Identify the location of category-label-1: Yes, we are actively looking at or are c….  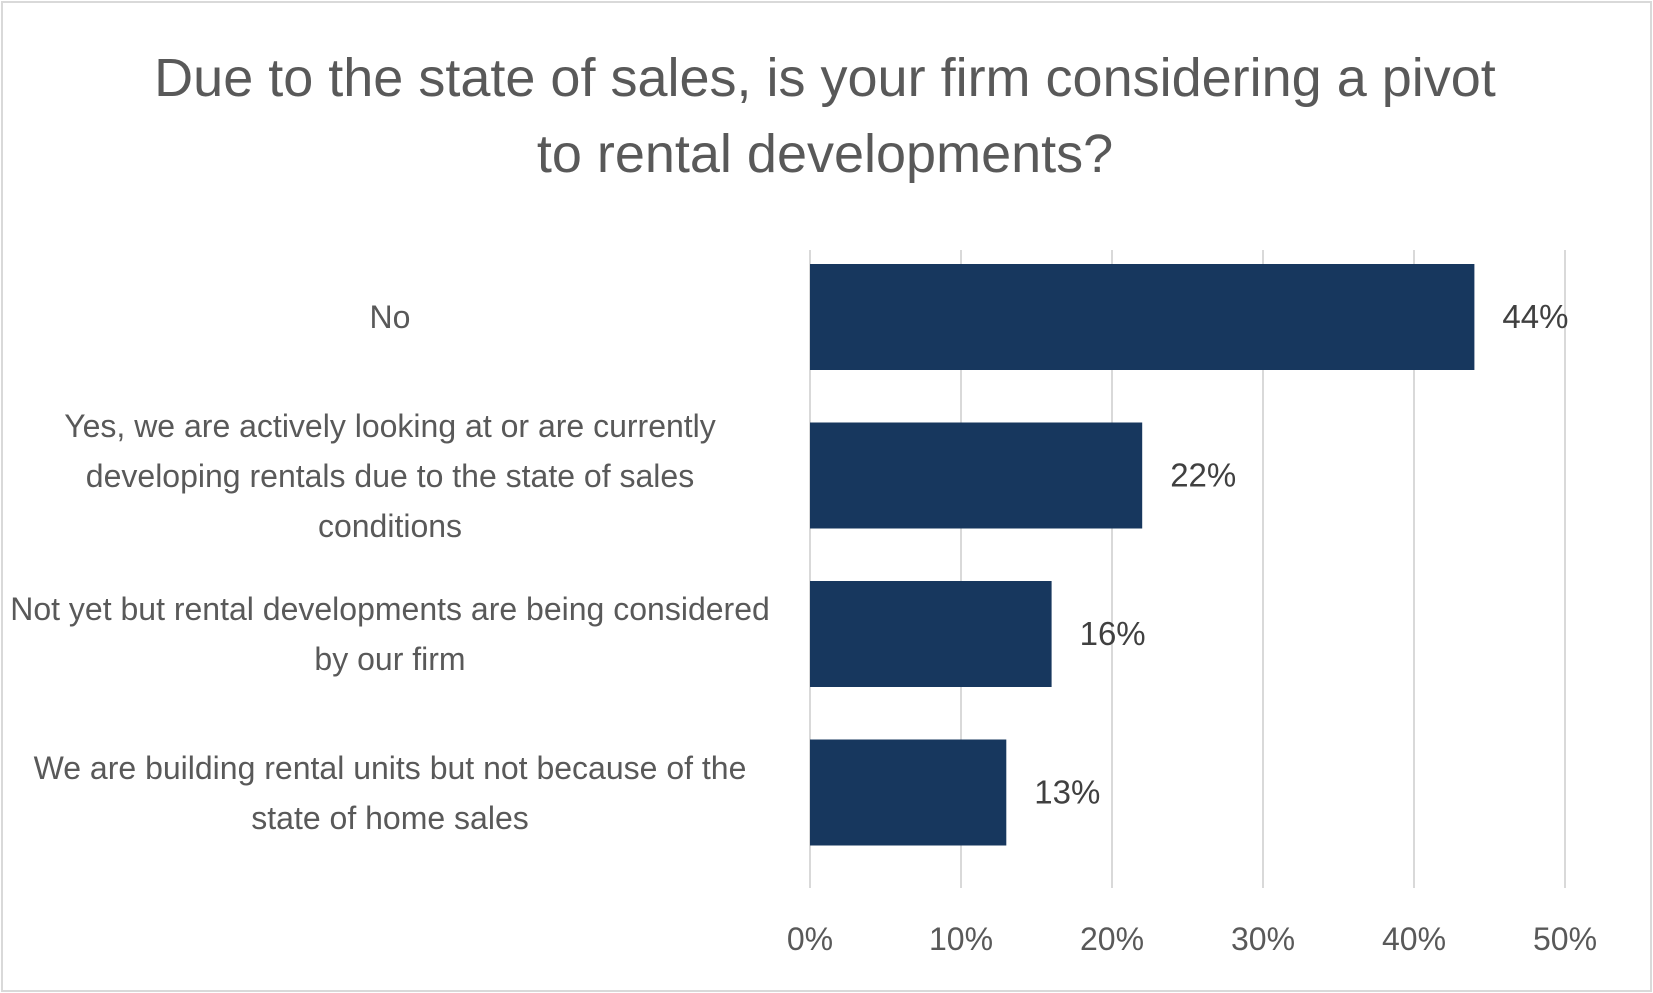
(390, 475).